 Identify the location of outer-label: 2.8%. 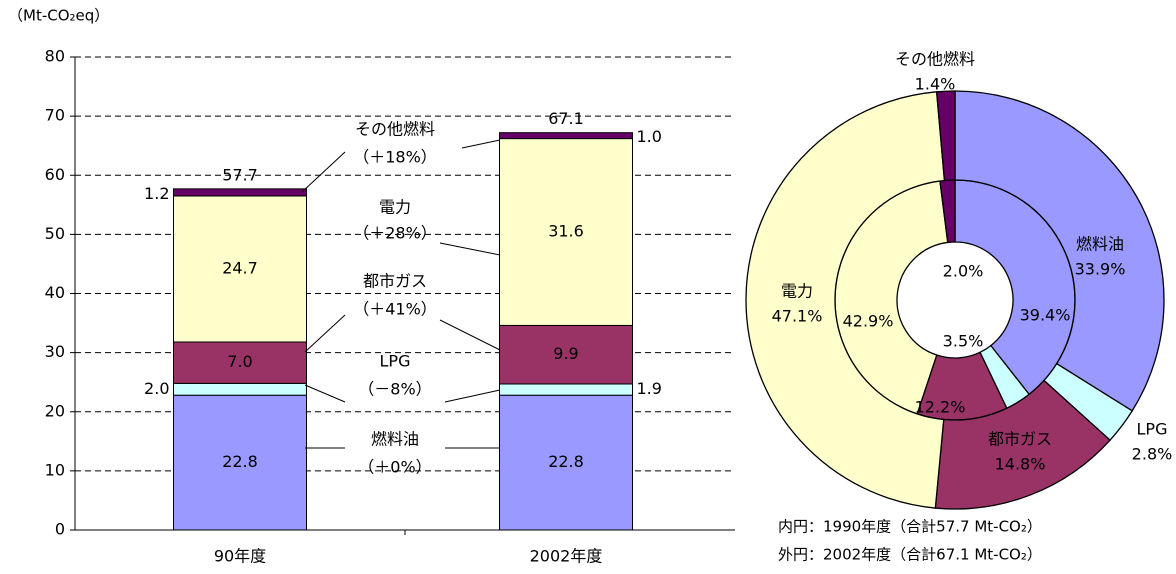
(1152, 454).